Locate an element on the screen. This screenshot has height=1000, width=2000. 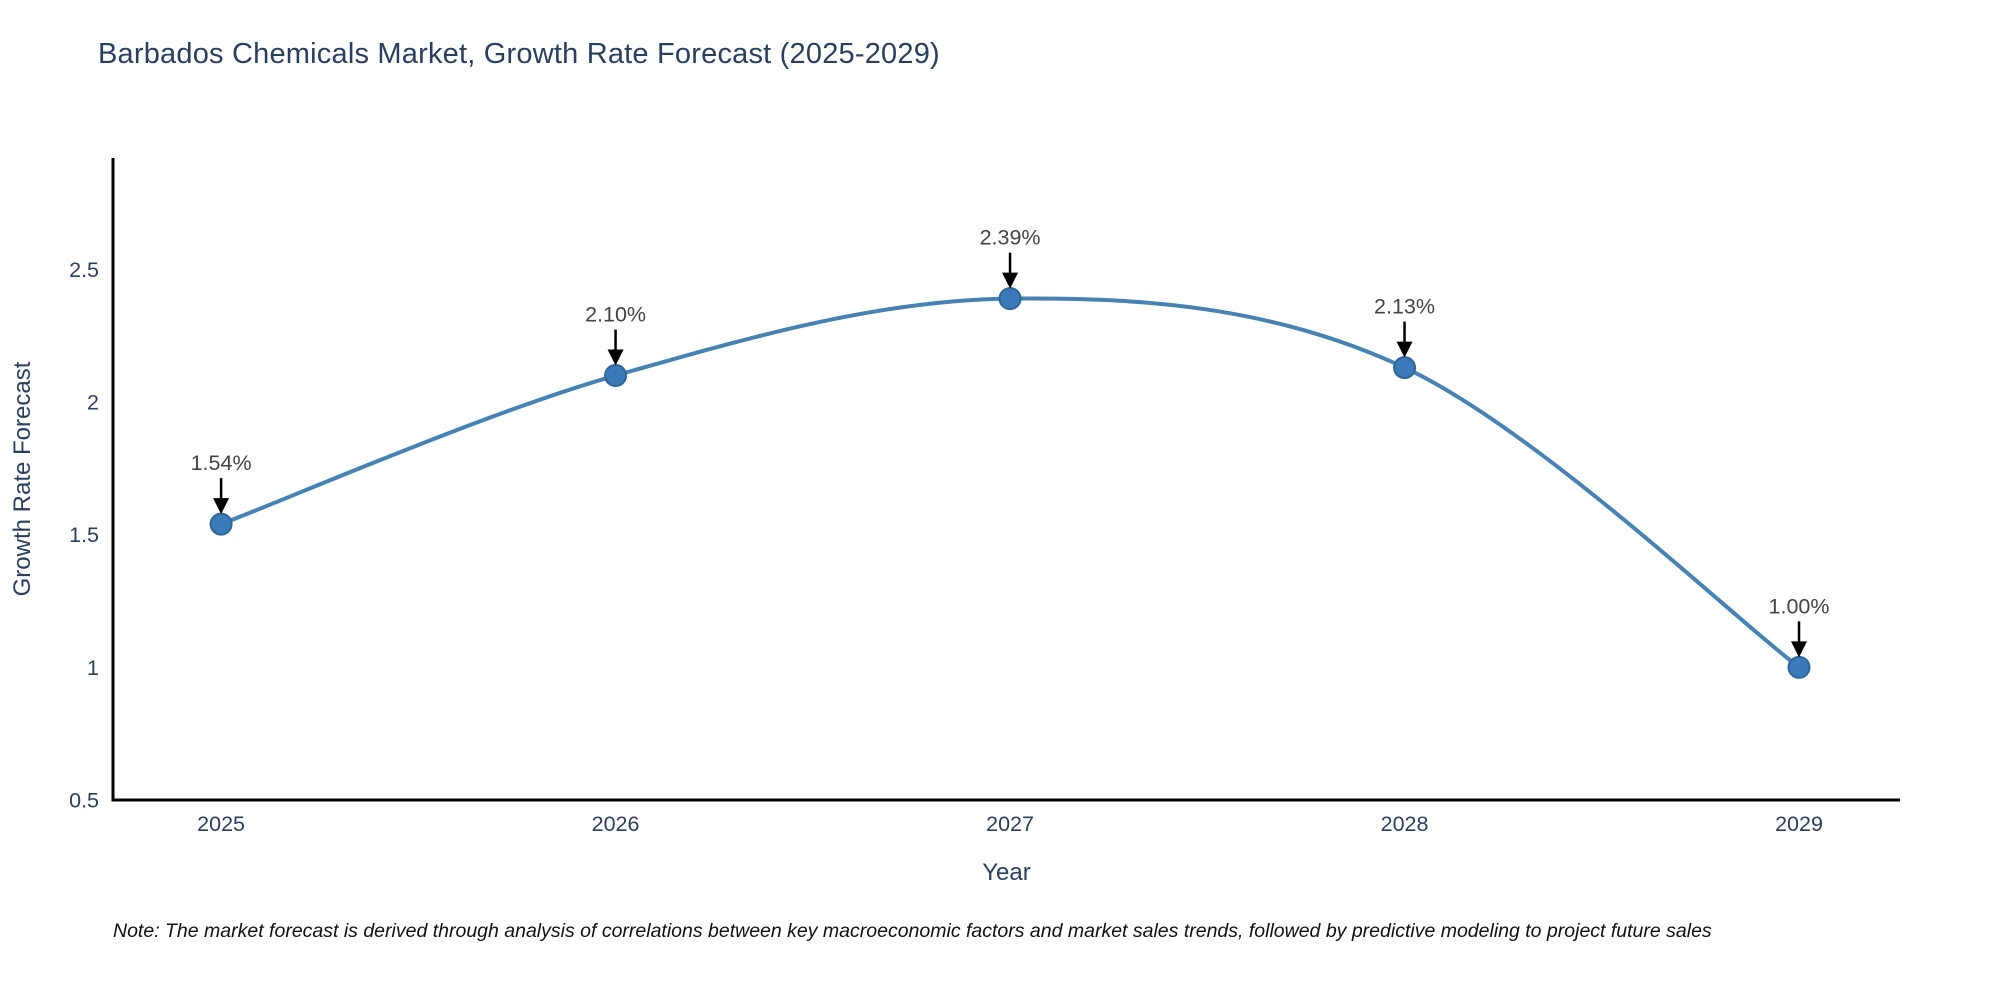
y-tick-label: 0.5 is located at coordinates (84, 801).